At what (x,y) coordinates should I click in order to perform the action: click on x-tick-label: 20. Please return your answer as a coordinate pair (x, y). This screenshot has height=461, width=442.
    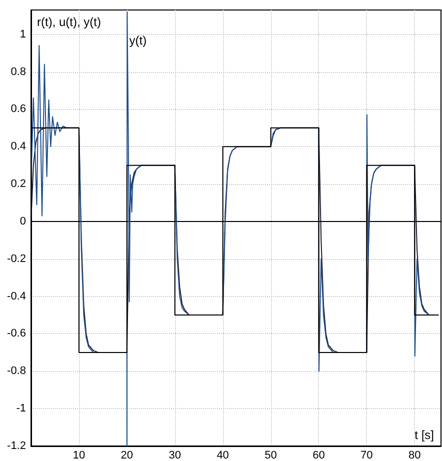
    Looking at the image, I should click on (127, 455).